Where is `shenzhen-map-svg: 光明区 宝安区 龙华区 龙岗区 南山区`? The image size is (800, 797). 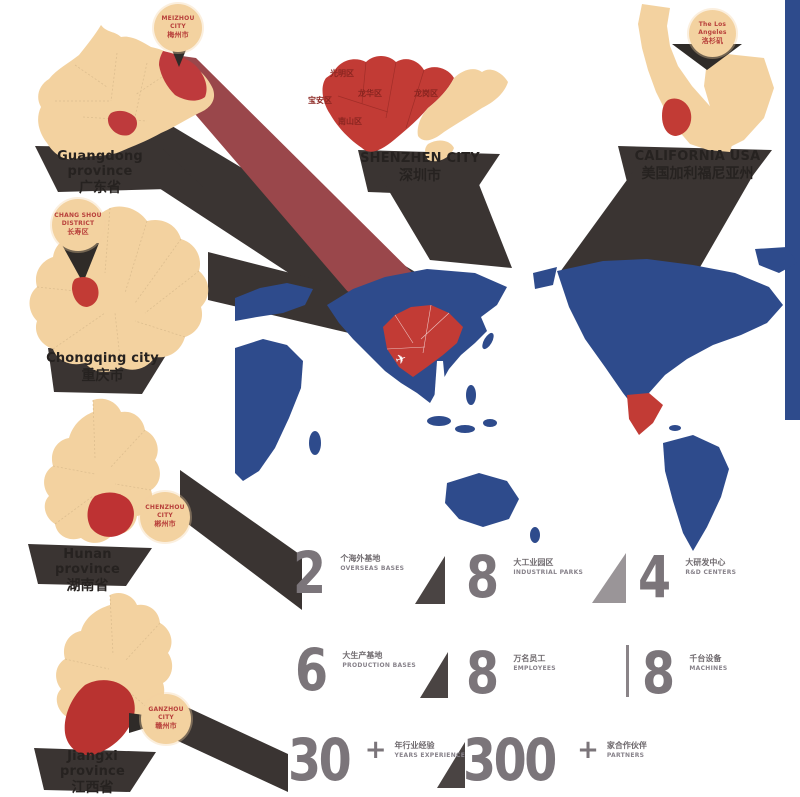
shenzhen-map-svg: 光明区 宝安区 龙华区 龙岗区 南山区 is located at coordinates (408, 109).